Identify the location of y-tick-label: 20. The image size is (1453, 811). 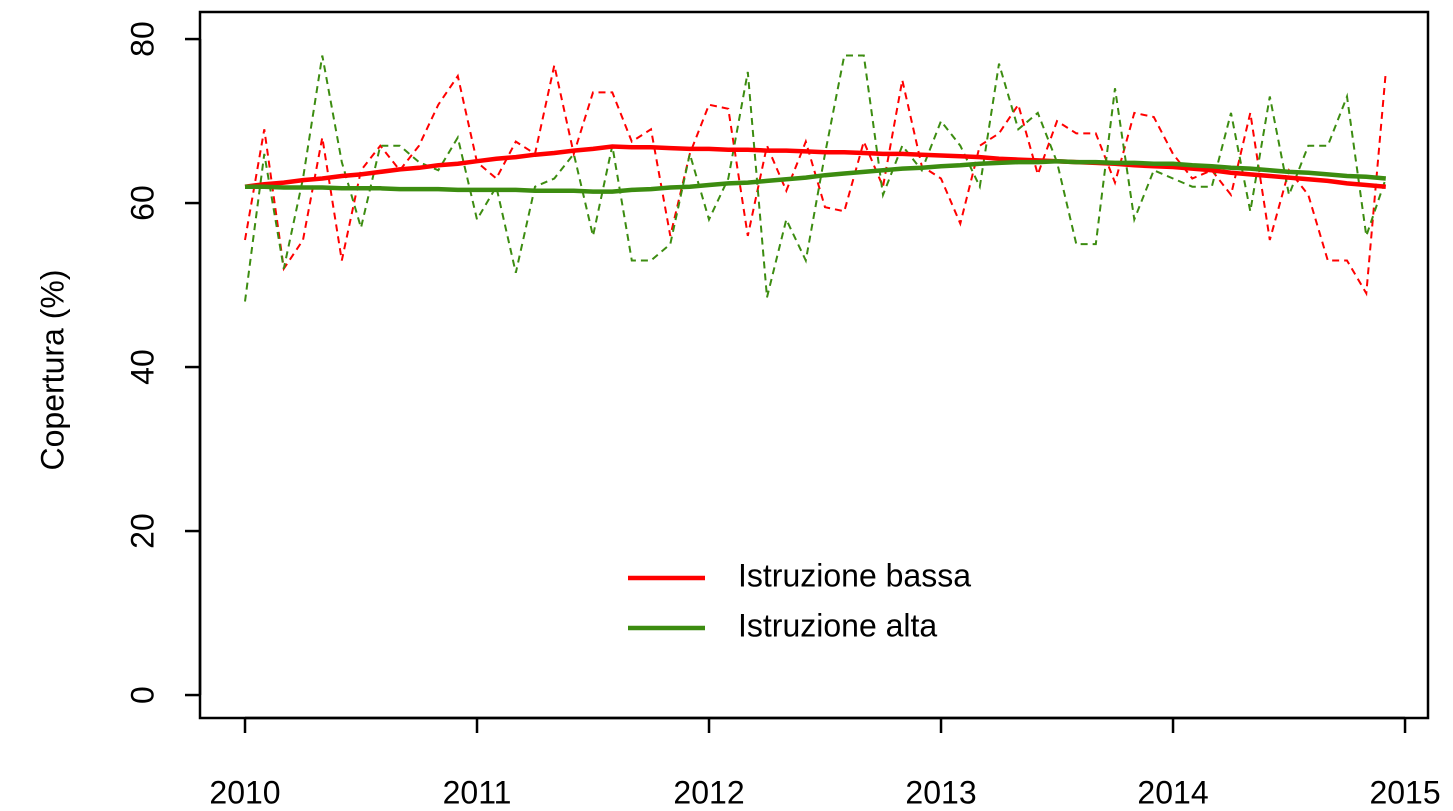
(142, 531).